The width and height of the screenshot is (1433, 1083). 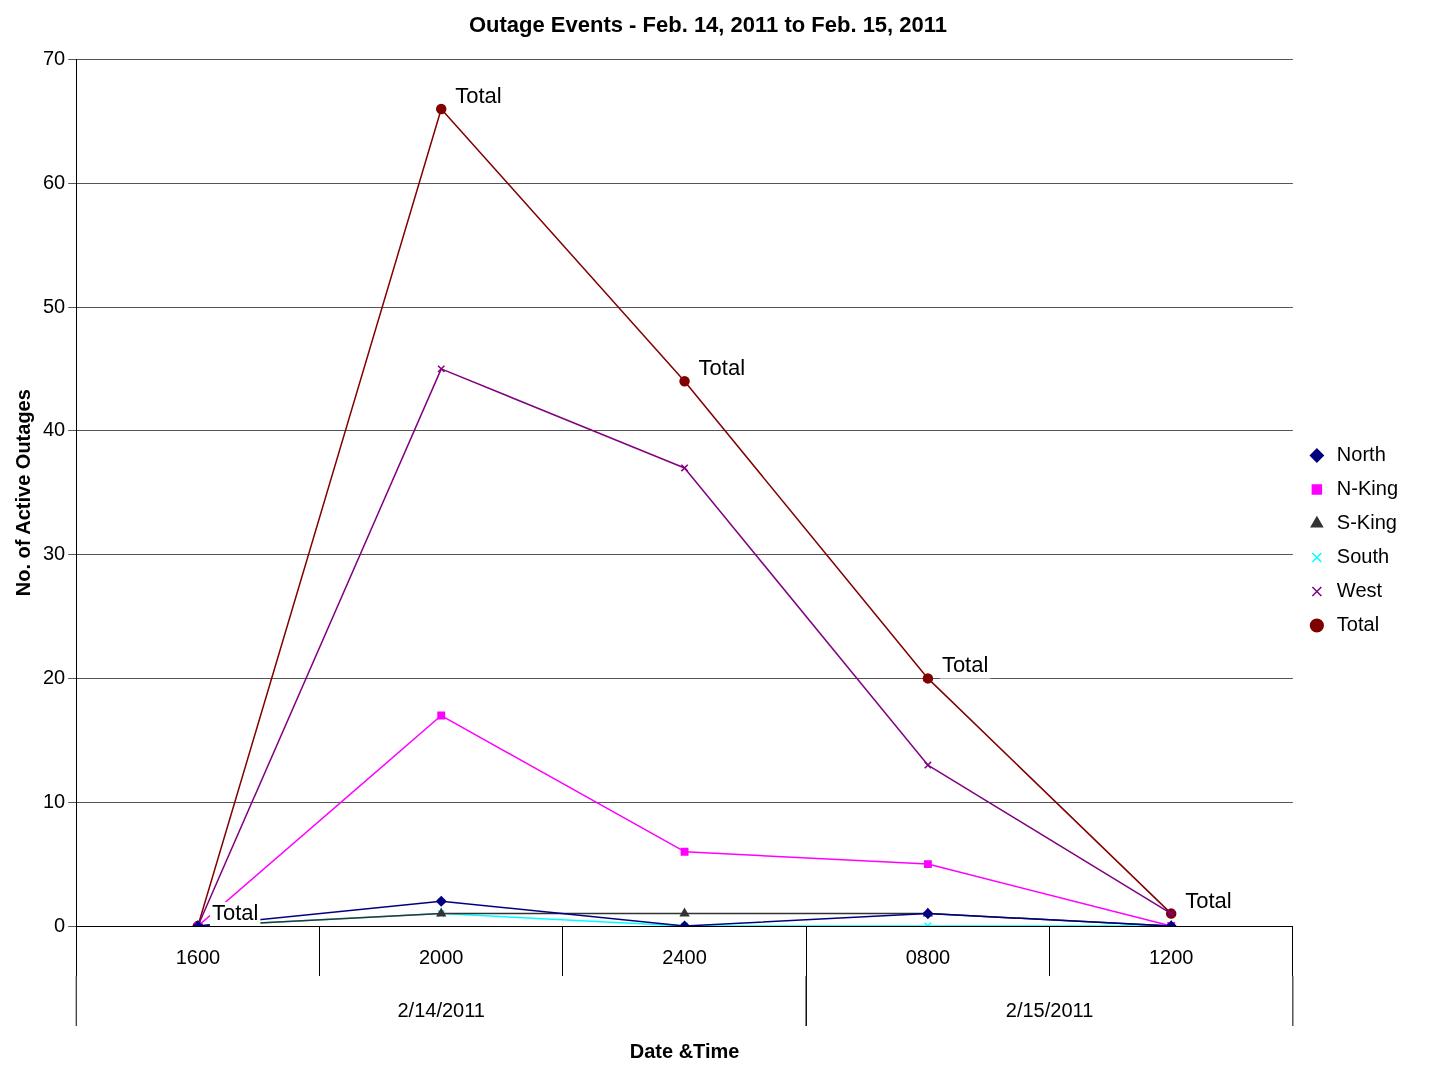 I want to click on y-axis-title: No. of Active Outages, so click(x=22, y=493).